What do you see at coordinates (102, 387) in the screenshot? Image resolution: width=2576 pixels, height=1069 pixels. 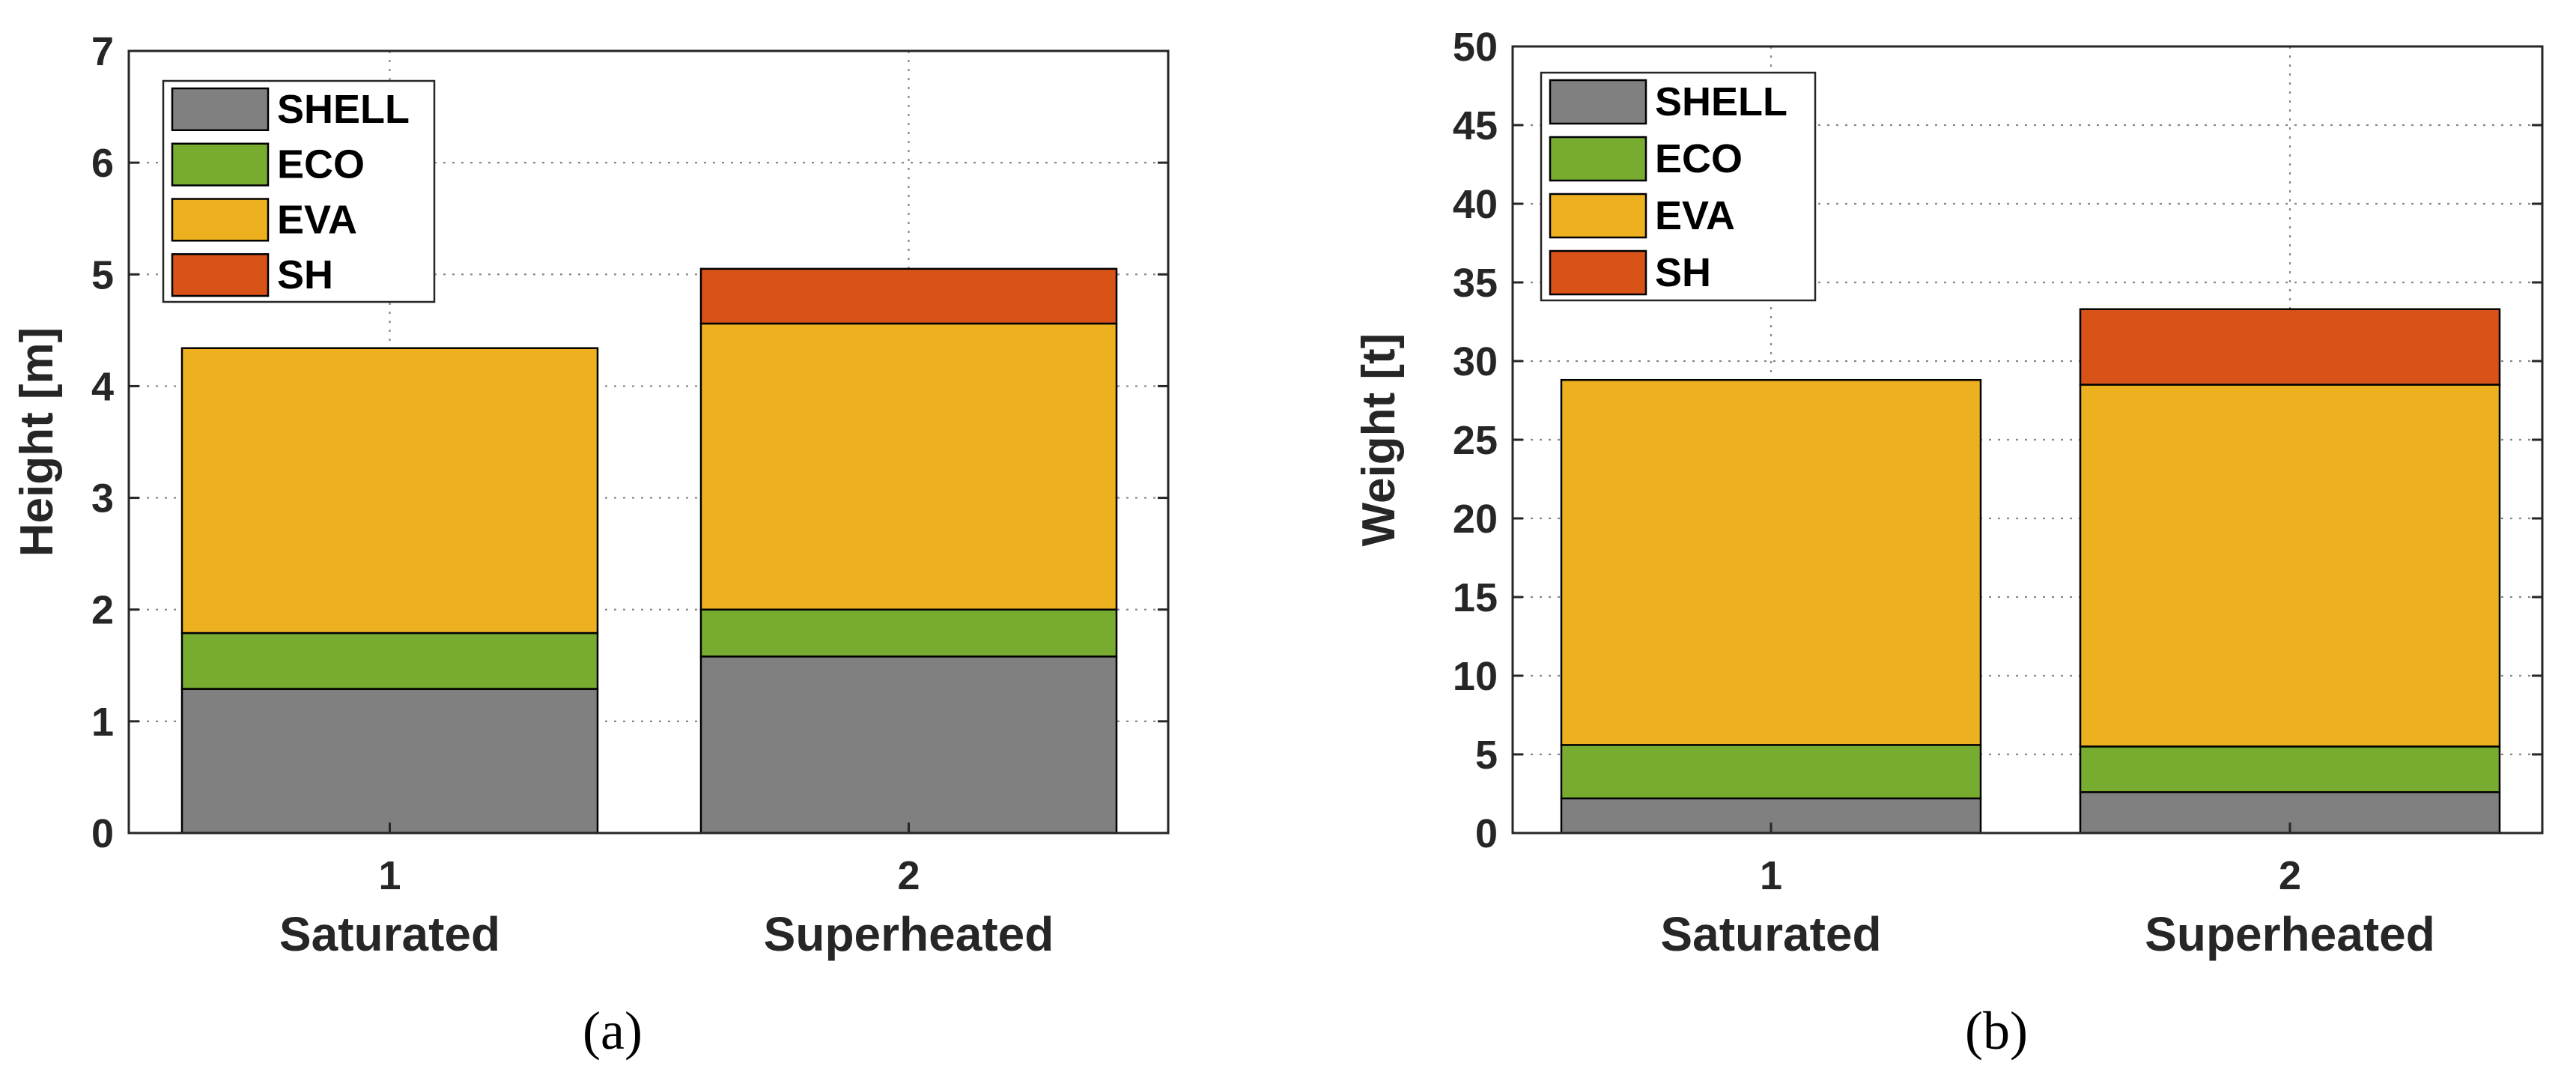 I see `chart-a-y-tick-label: 4` at bounding box center [102, 387].